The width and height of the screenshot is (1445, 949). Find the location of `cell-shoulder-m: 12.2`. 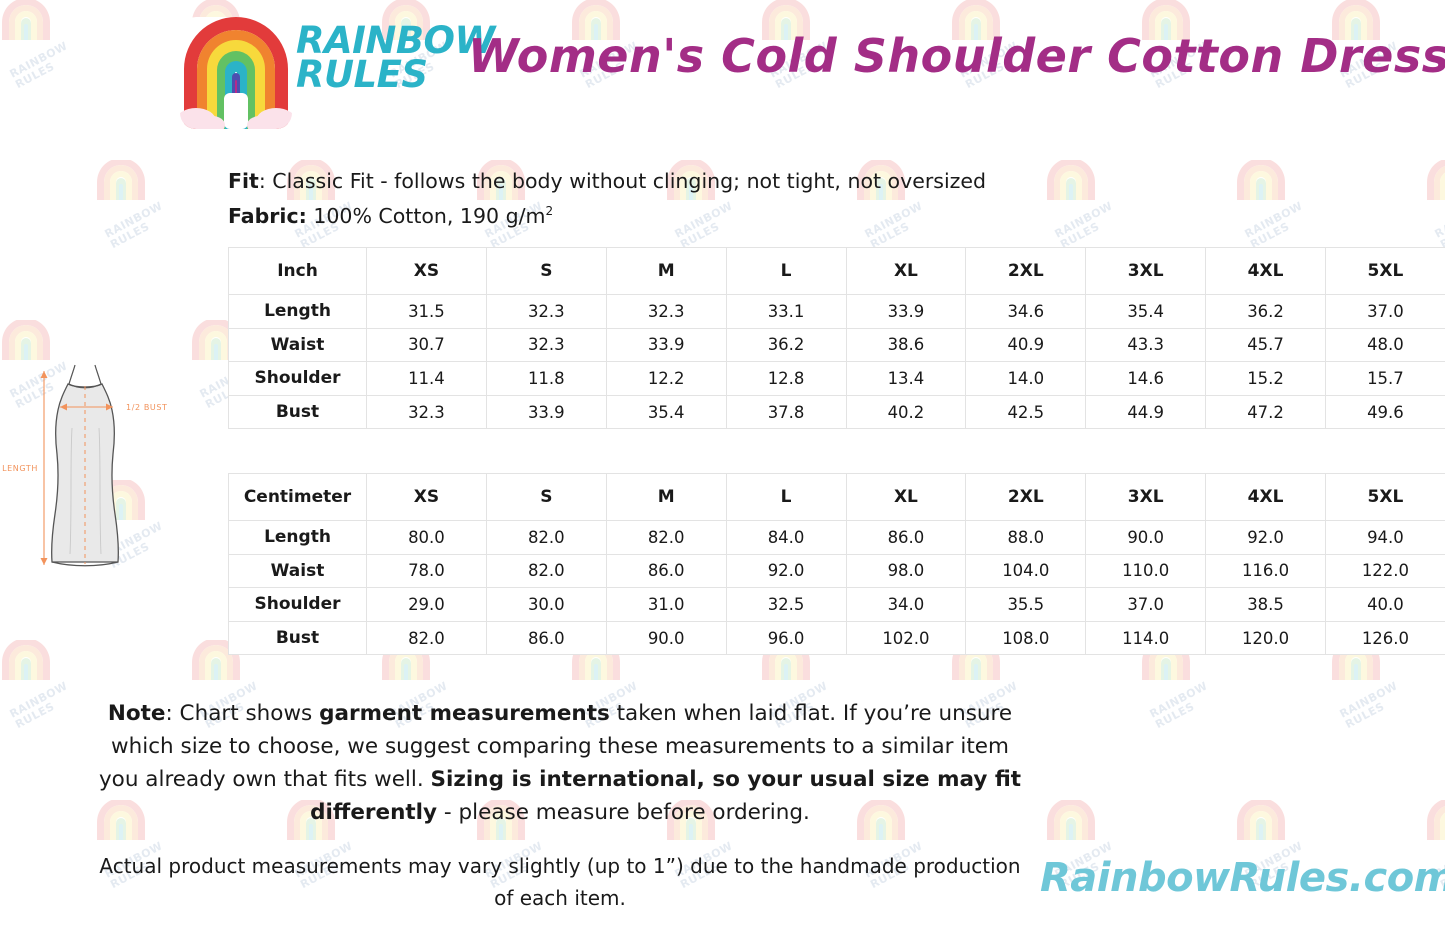

cell-shoulder-m: 12.2 is located at coordinates (666, 378).